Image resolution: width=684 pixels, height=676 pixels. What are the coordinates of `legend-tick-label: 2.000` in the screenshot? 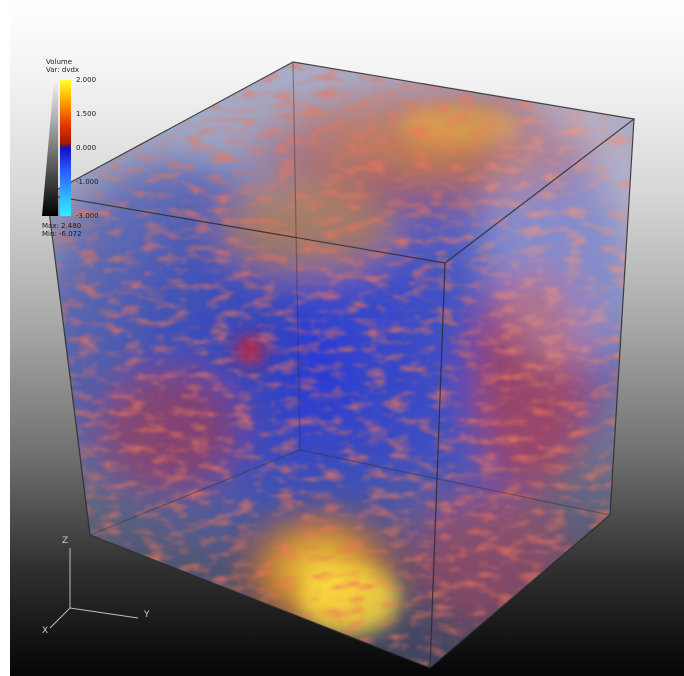 It's located at (86, 80).